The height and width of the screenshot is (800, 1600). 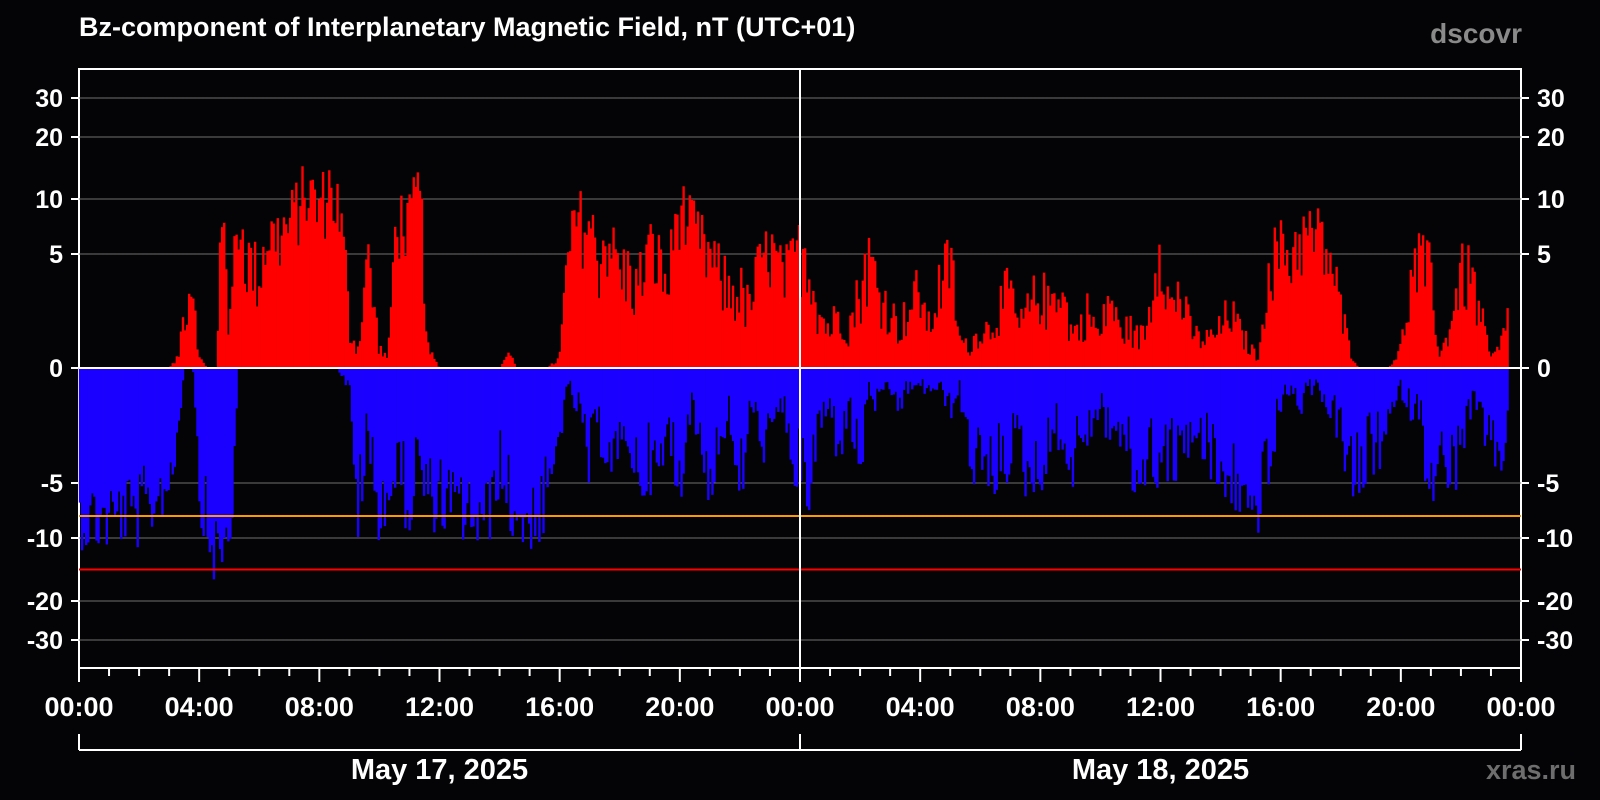 I want to click on date-label: May 18, 2025, so click(x=1160, y=770).